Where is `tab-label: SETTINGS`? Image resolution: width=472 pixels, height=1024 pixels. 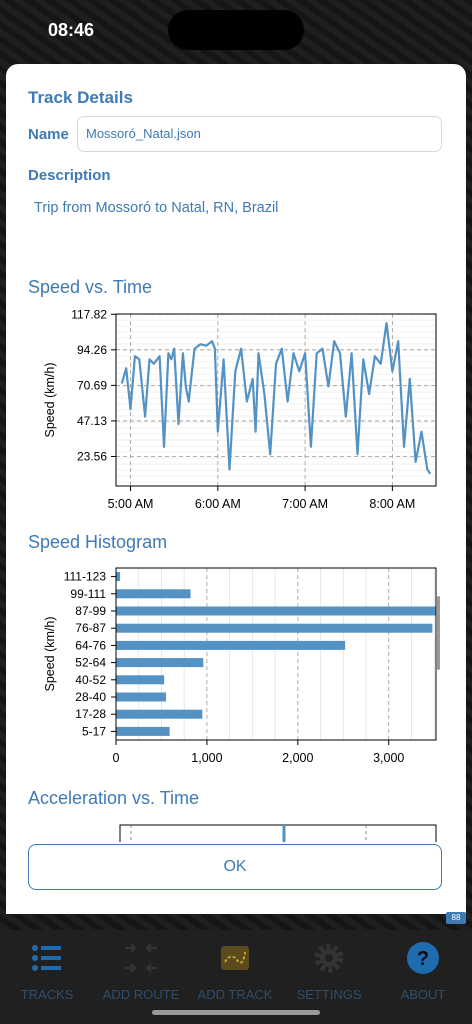 tab-label: SETTINGS is located at coordinates (329, 994).